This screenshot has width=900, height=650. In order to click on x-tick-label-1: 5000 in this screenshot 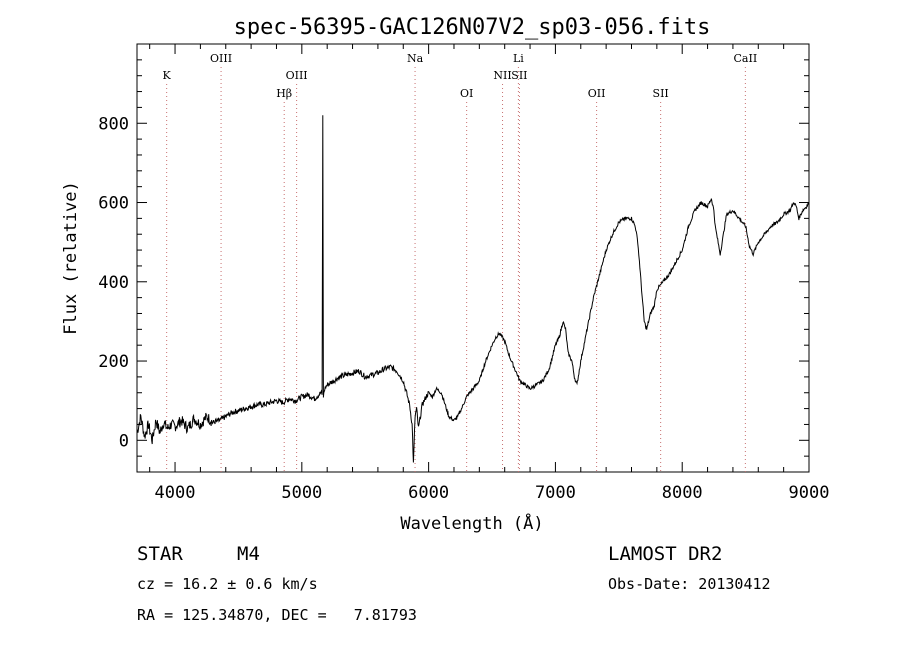, I will do `click(301, 493)`.